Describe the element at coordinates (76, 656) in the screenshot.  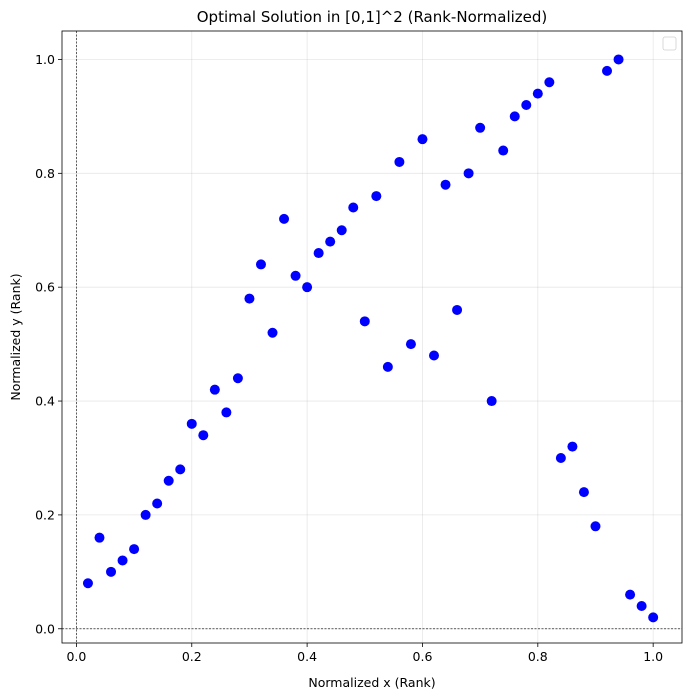
I see `x-tick-label: 0.0` at that location.